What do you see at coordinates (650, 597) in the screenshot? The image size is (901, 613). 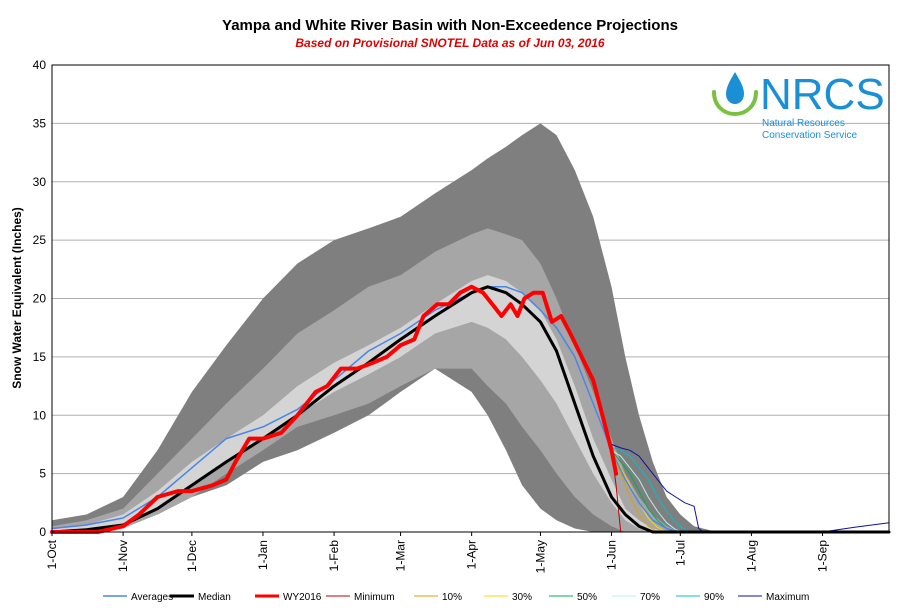 I see `legend-label-70pct: 70%` at bounding box center [650, 597].